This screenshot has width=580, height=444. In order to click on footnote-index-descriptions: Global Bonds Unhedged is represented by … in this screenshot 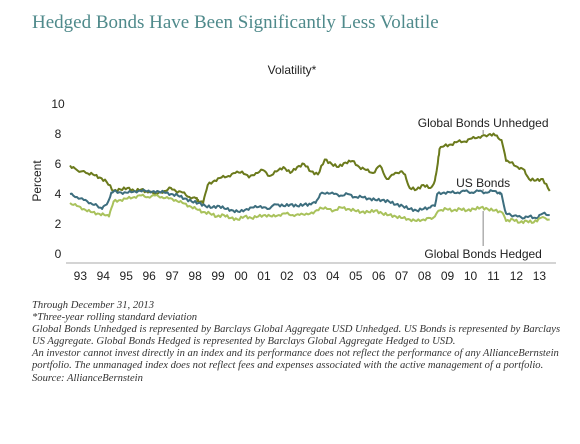, I will do `click(296, 336)`.